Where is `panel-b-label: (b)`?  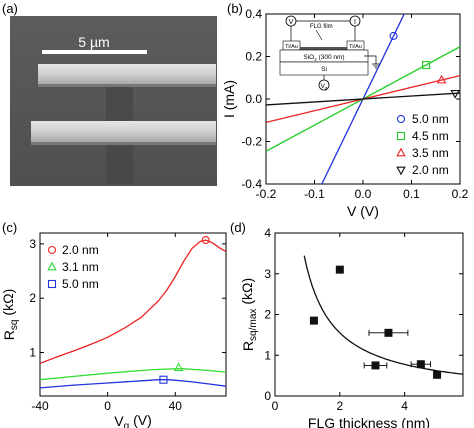
panel-b-label: (b) is located at coordinates (235, 8).